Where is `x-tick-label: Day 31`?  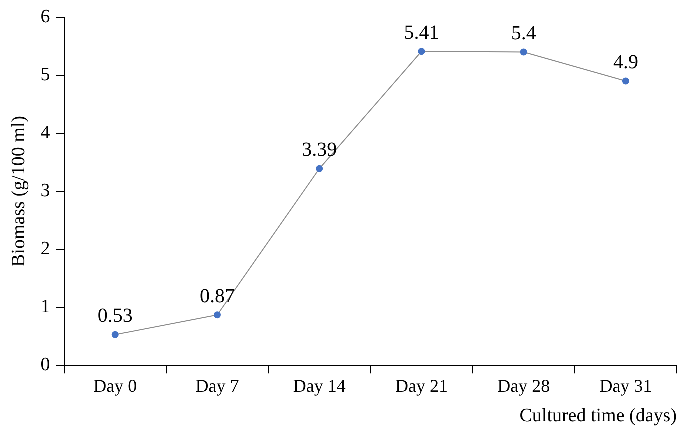
x-tick-label: Day 31 is located at coordinates (626, 386).